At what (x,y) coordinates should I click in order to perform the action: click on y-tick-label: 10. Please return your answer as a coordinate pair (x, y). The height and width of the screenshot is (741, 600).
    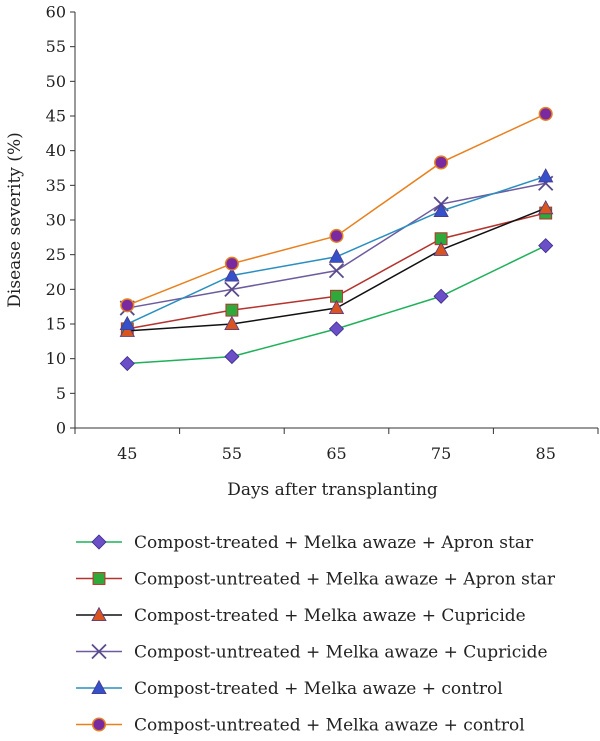
    Looking at the image, I should click on (56, 358).